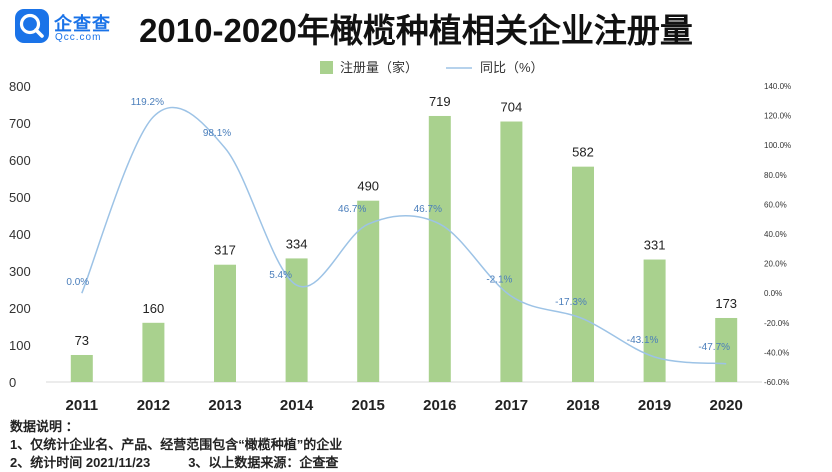 The height and width of the screenshot is (472, 832). Describe the element at coordinates (777, 116) in the screenshot. I see `y-right-tick-label: 120.0%` at that location.